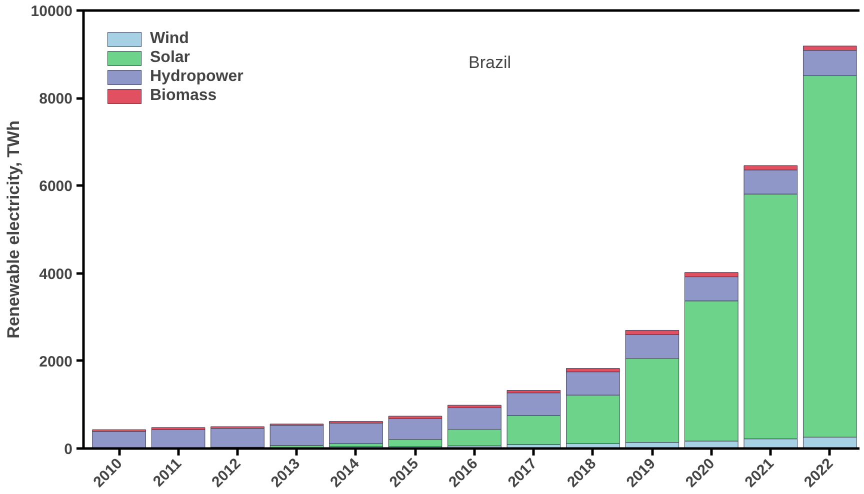 This screenshot has width=864, height=494. Describe the element at coordinates (197, 77) in the screenshot. I see `legend-label: Hydropower` at that location.